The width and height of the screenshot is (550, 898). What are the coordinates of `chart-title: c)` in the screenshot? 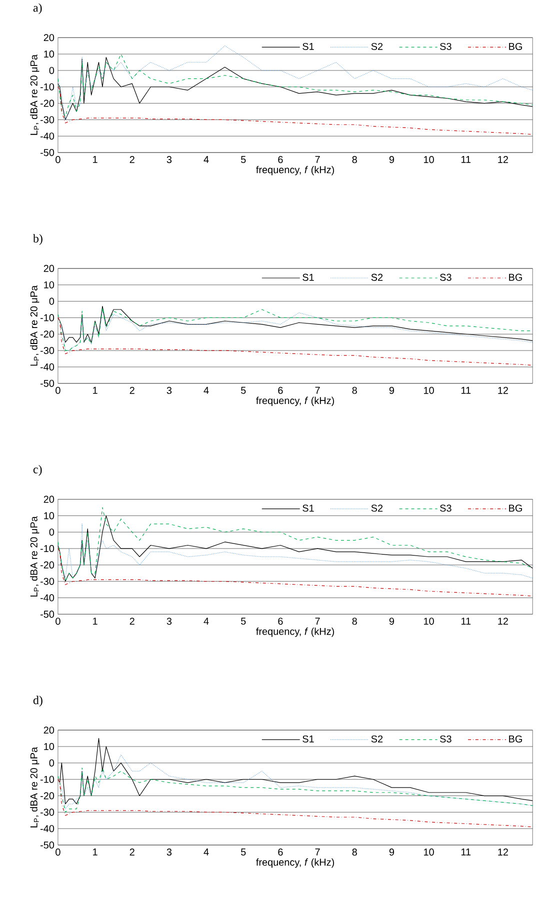 It's located at (38, 470).